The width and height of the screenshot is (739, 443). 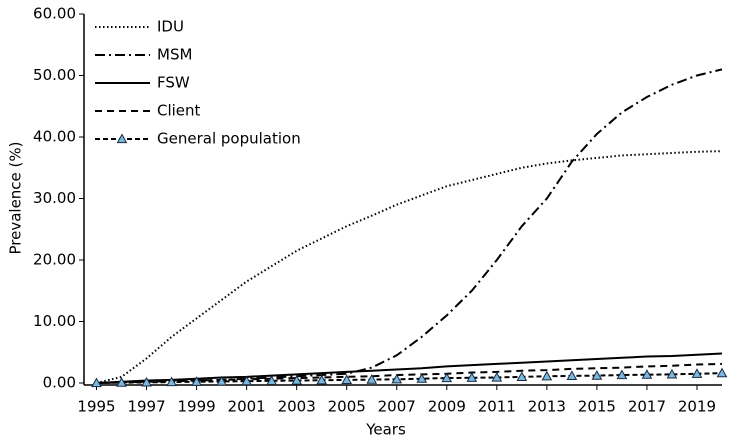 I want to click on legend-label: IDU, so click(x=170, y=27).